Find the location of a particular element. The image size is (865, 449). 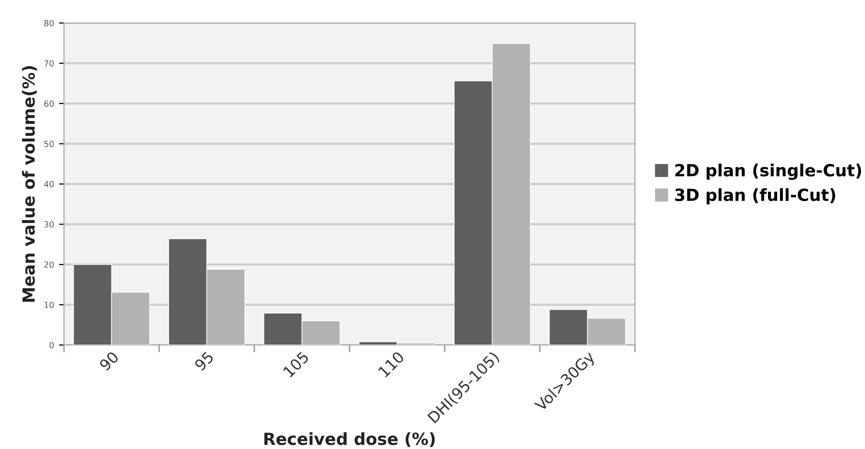

y-tick-label: 60 is located at coordinates (49, 103).